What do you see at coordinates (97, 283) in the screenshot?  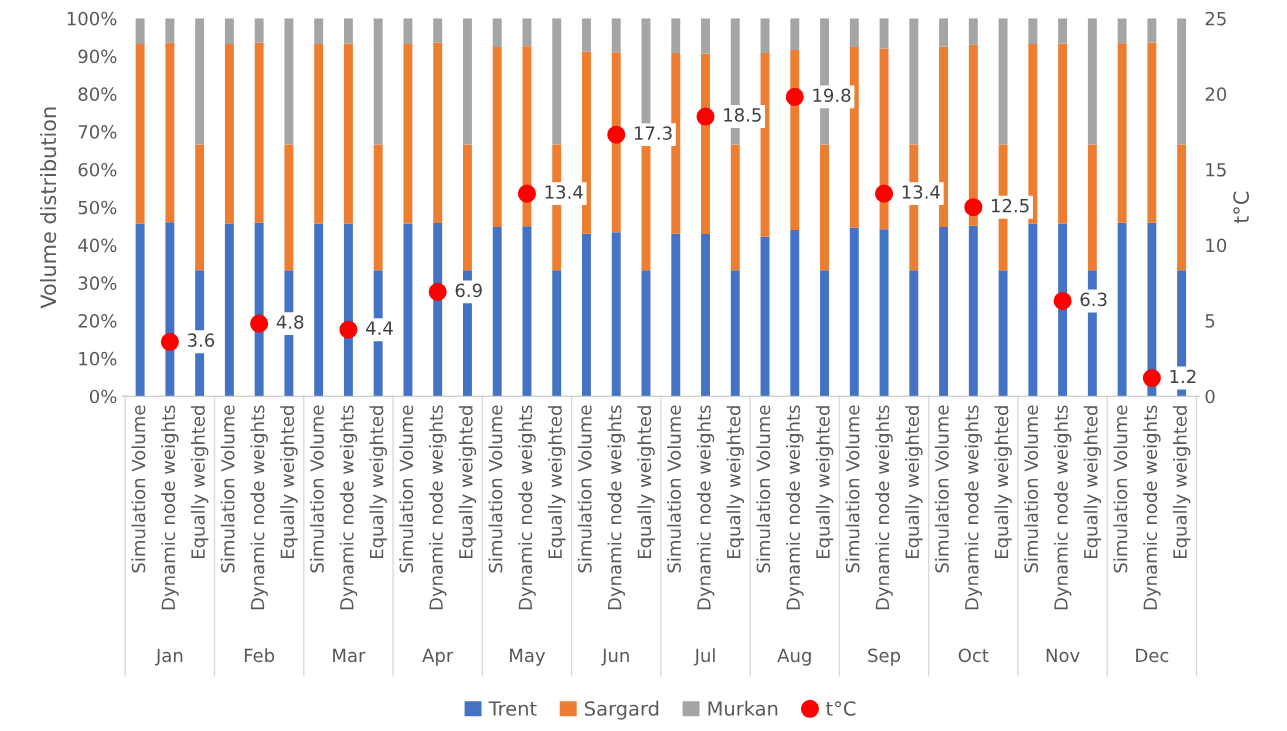 I see `y-tick-label: 30%` at bounding box center [97, 283].